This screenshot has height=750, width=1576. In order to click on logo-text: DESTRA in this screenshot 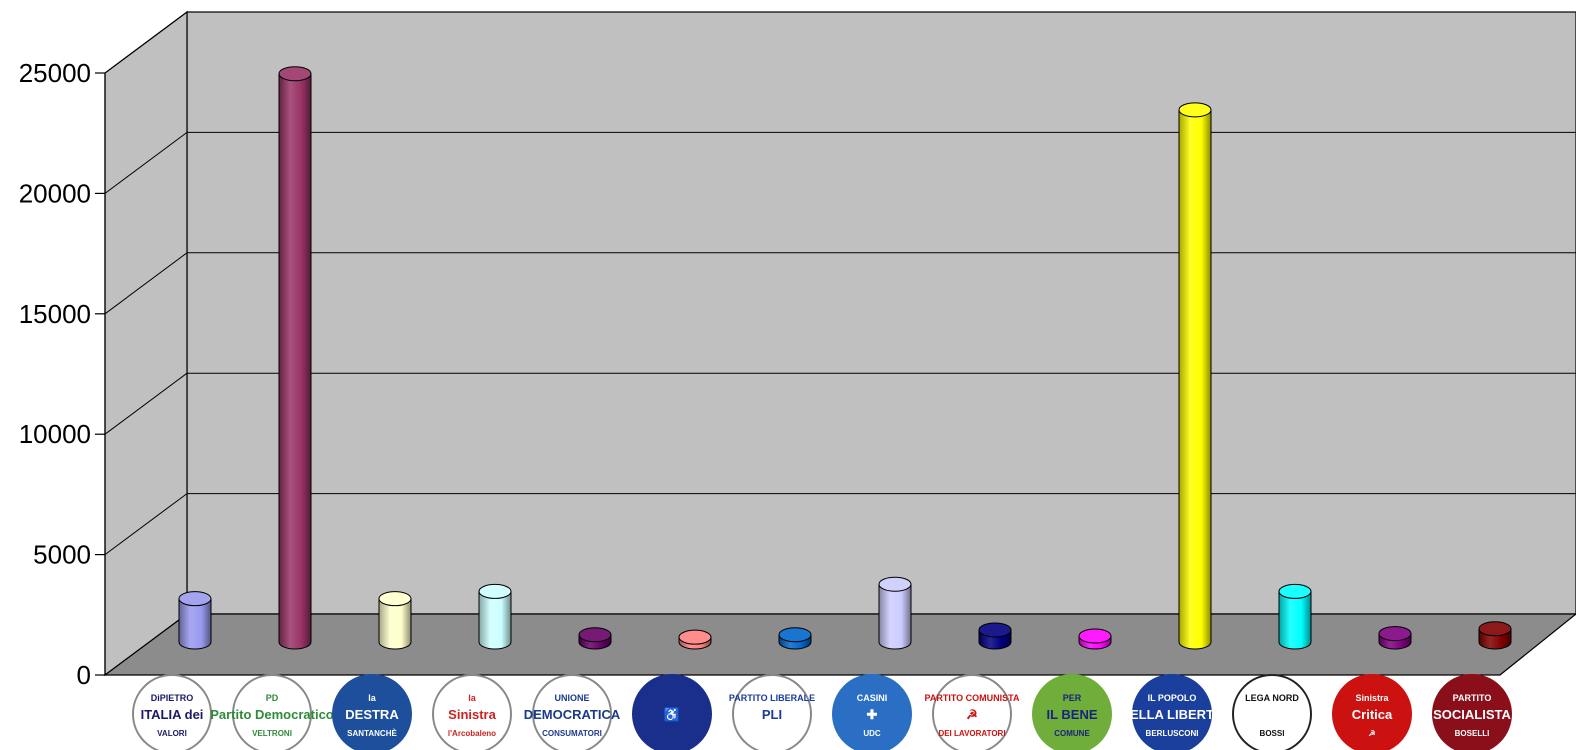, I will do `click(372, 714)`.